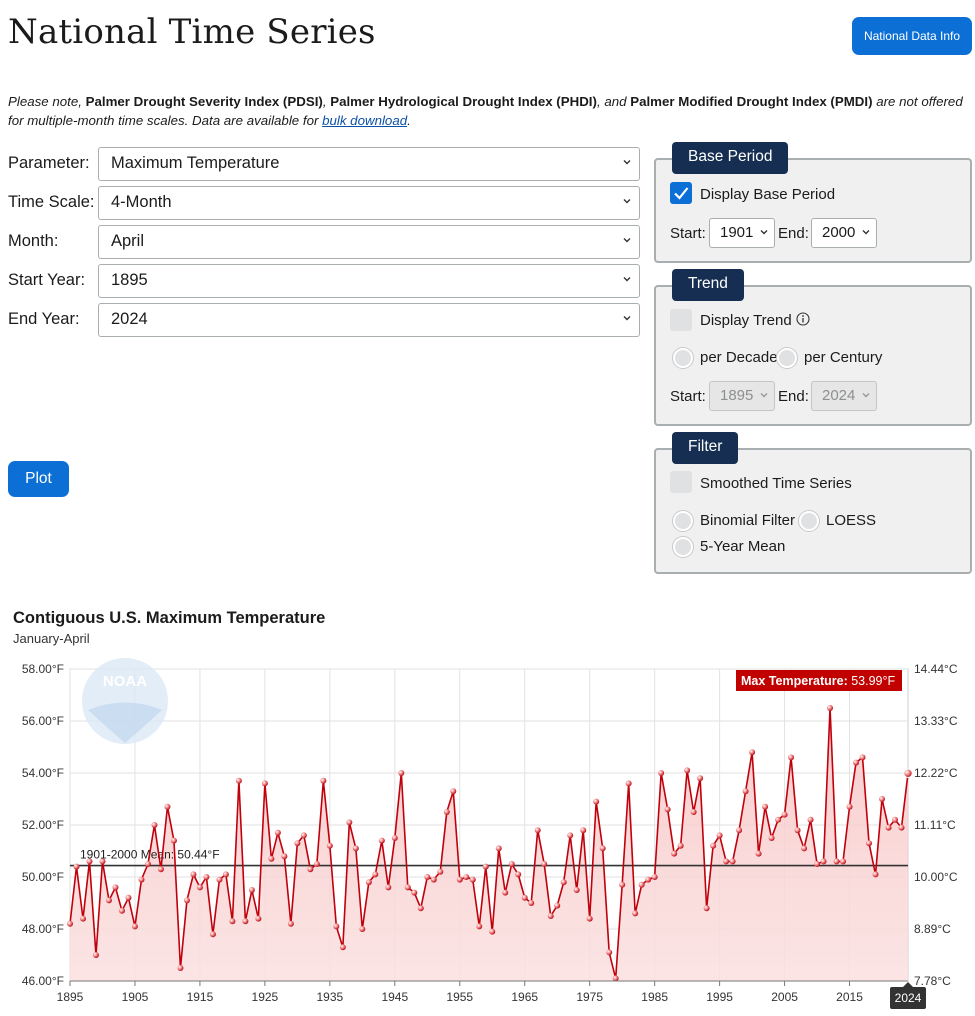  What do you see at coordinates (742, 396) in the screenshot?
I see `trend-start-select: 1895` at bounding box center [742, 396].